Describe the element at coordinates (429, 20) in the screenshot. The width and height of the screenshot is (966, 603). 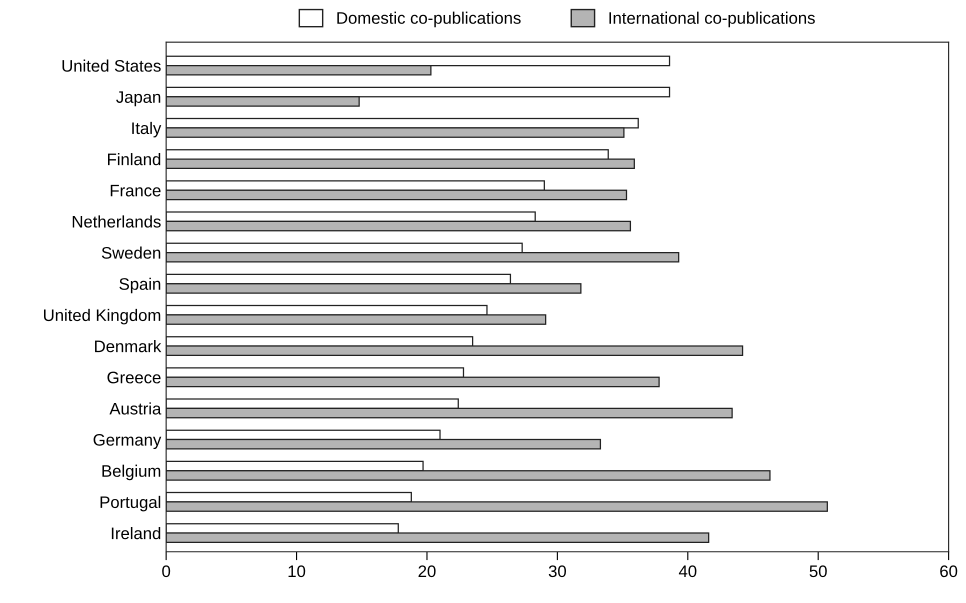
I see `legend-label: Domestic co-publications` at that location.